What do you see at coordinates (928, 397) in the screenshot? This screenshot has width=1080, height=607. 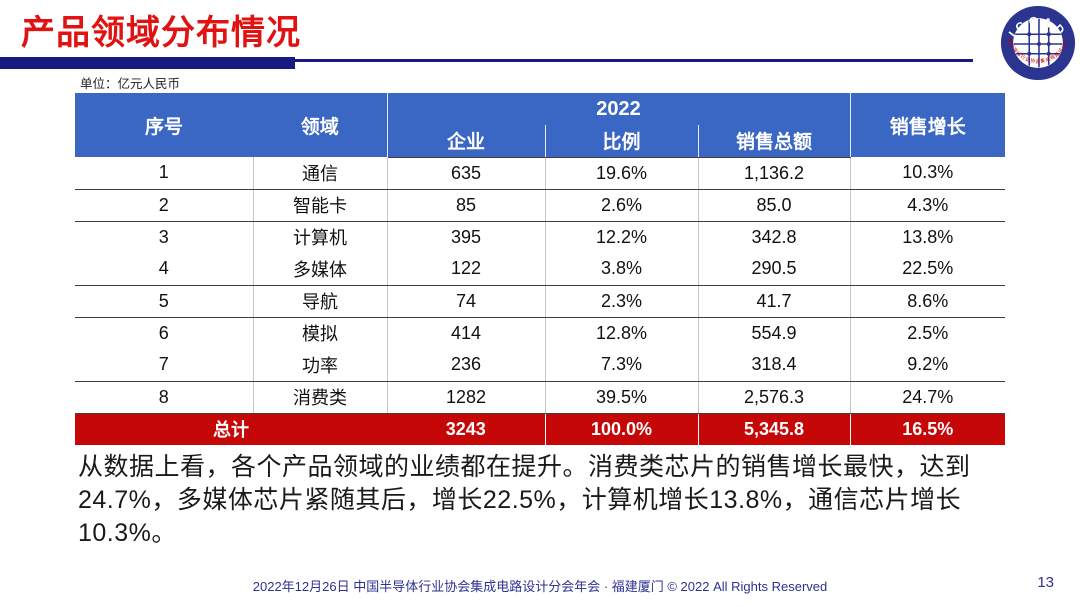 I see `cell-growth: 24.7%` at bounding box center [928, 397].